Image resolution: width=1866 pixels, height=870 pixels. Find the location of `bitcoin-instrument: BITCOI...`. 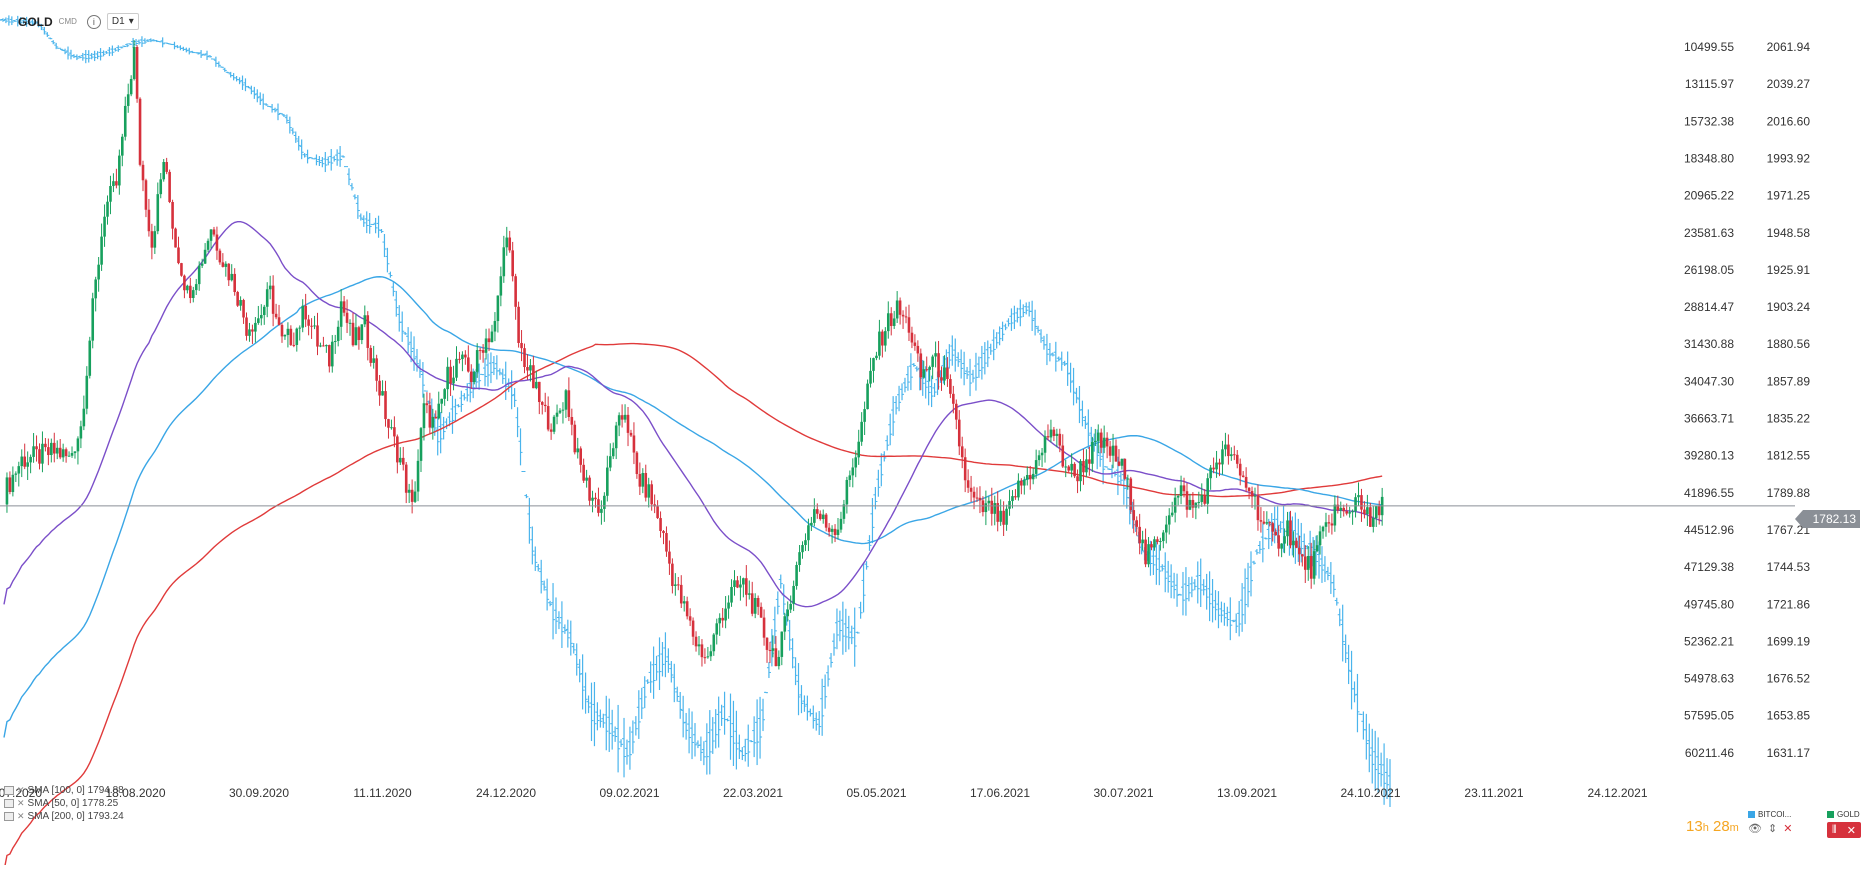

bitcoin-instrument: BITCOI... is located at coordinates (1769, 814).